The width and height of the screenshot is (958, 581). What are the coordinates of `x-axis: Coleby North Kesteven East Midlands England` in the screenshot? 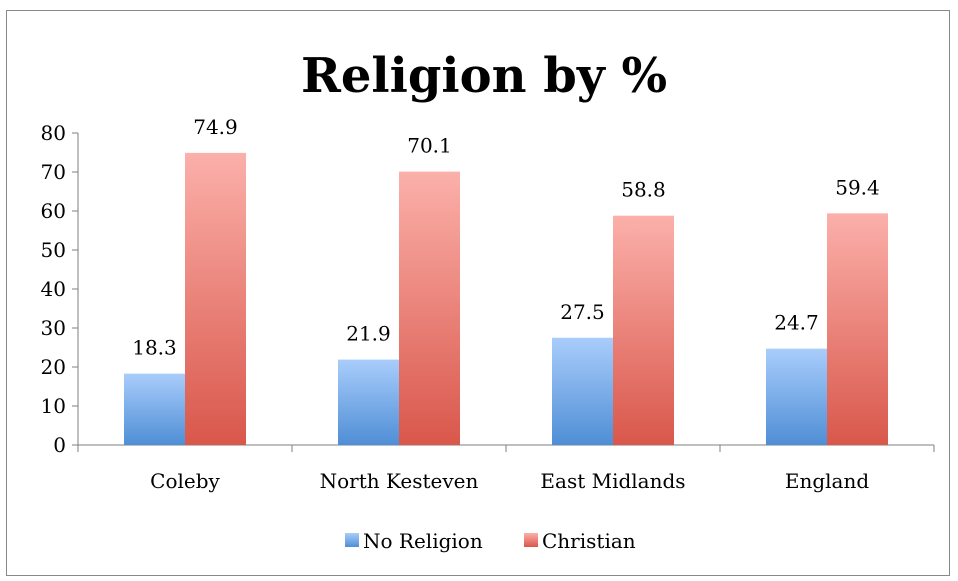 It's located at (506, 468).